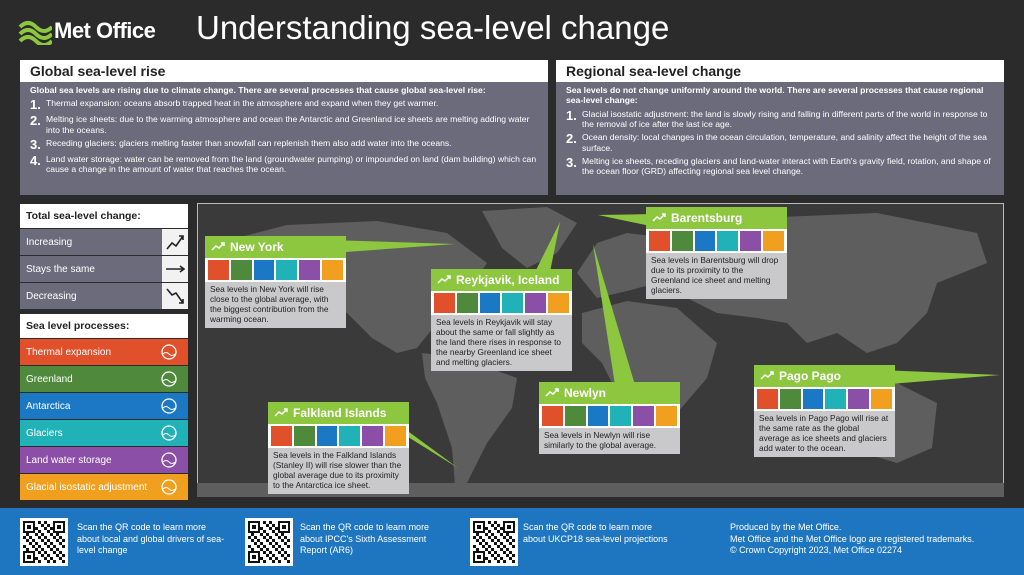 This screenshot has width=1024, height=575. What do you see at coordinates (104, 433) in the screenshot?
I see `legend-row: Glaciers` at bounding box center [104, 433].